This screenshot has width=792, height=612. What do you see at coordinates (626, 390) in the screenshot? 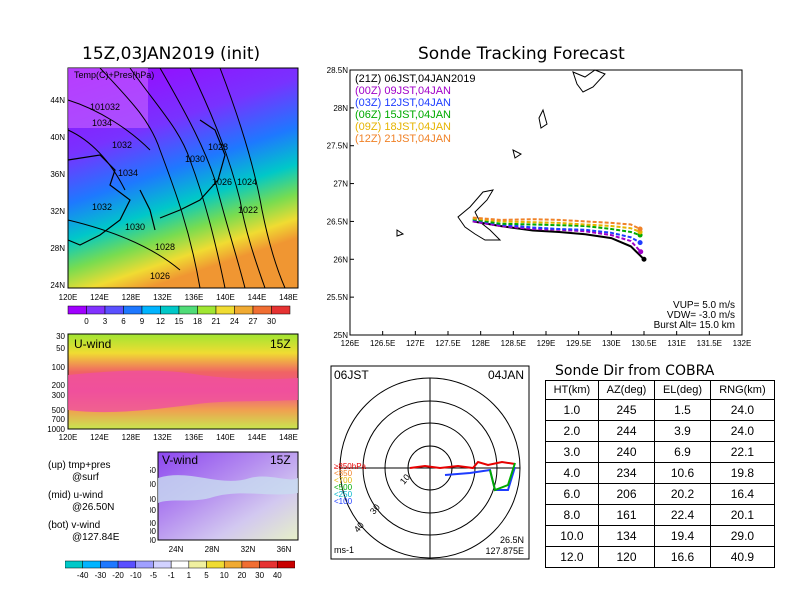
I see `col-header: AZ(deg)` at bounding box center [626, 390].